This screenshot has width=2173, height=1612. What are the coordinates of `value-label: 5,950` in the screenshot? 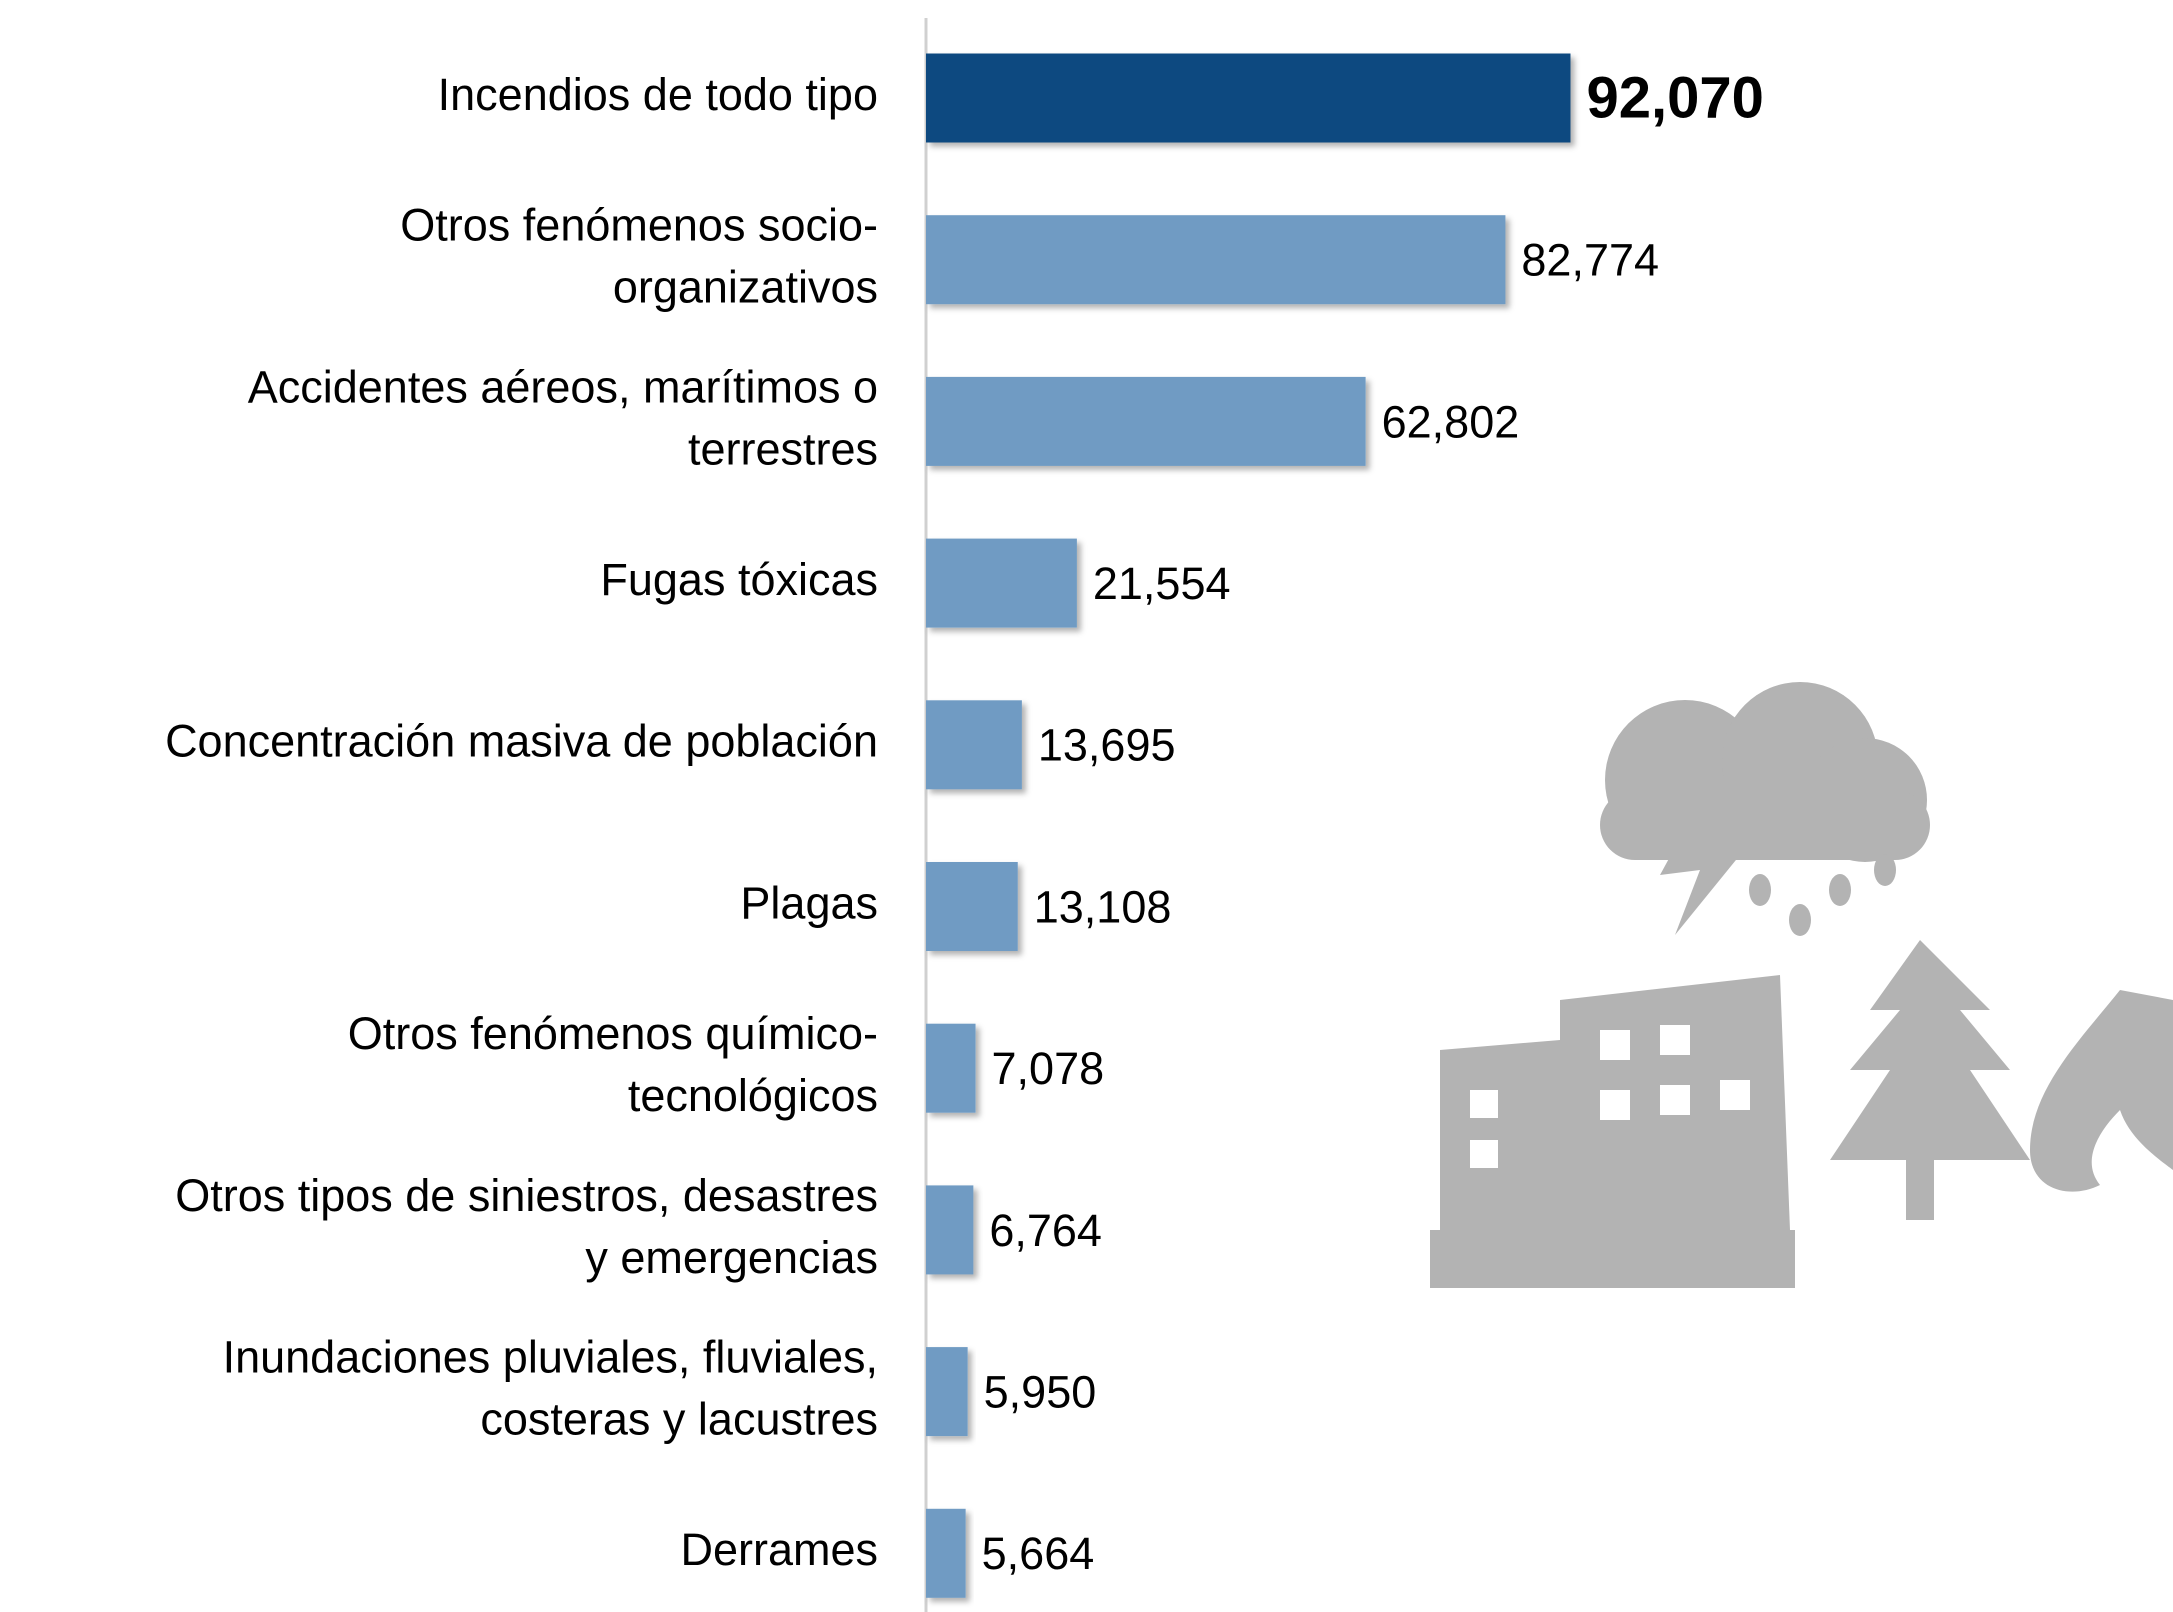 It's located at (1040, 1391).